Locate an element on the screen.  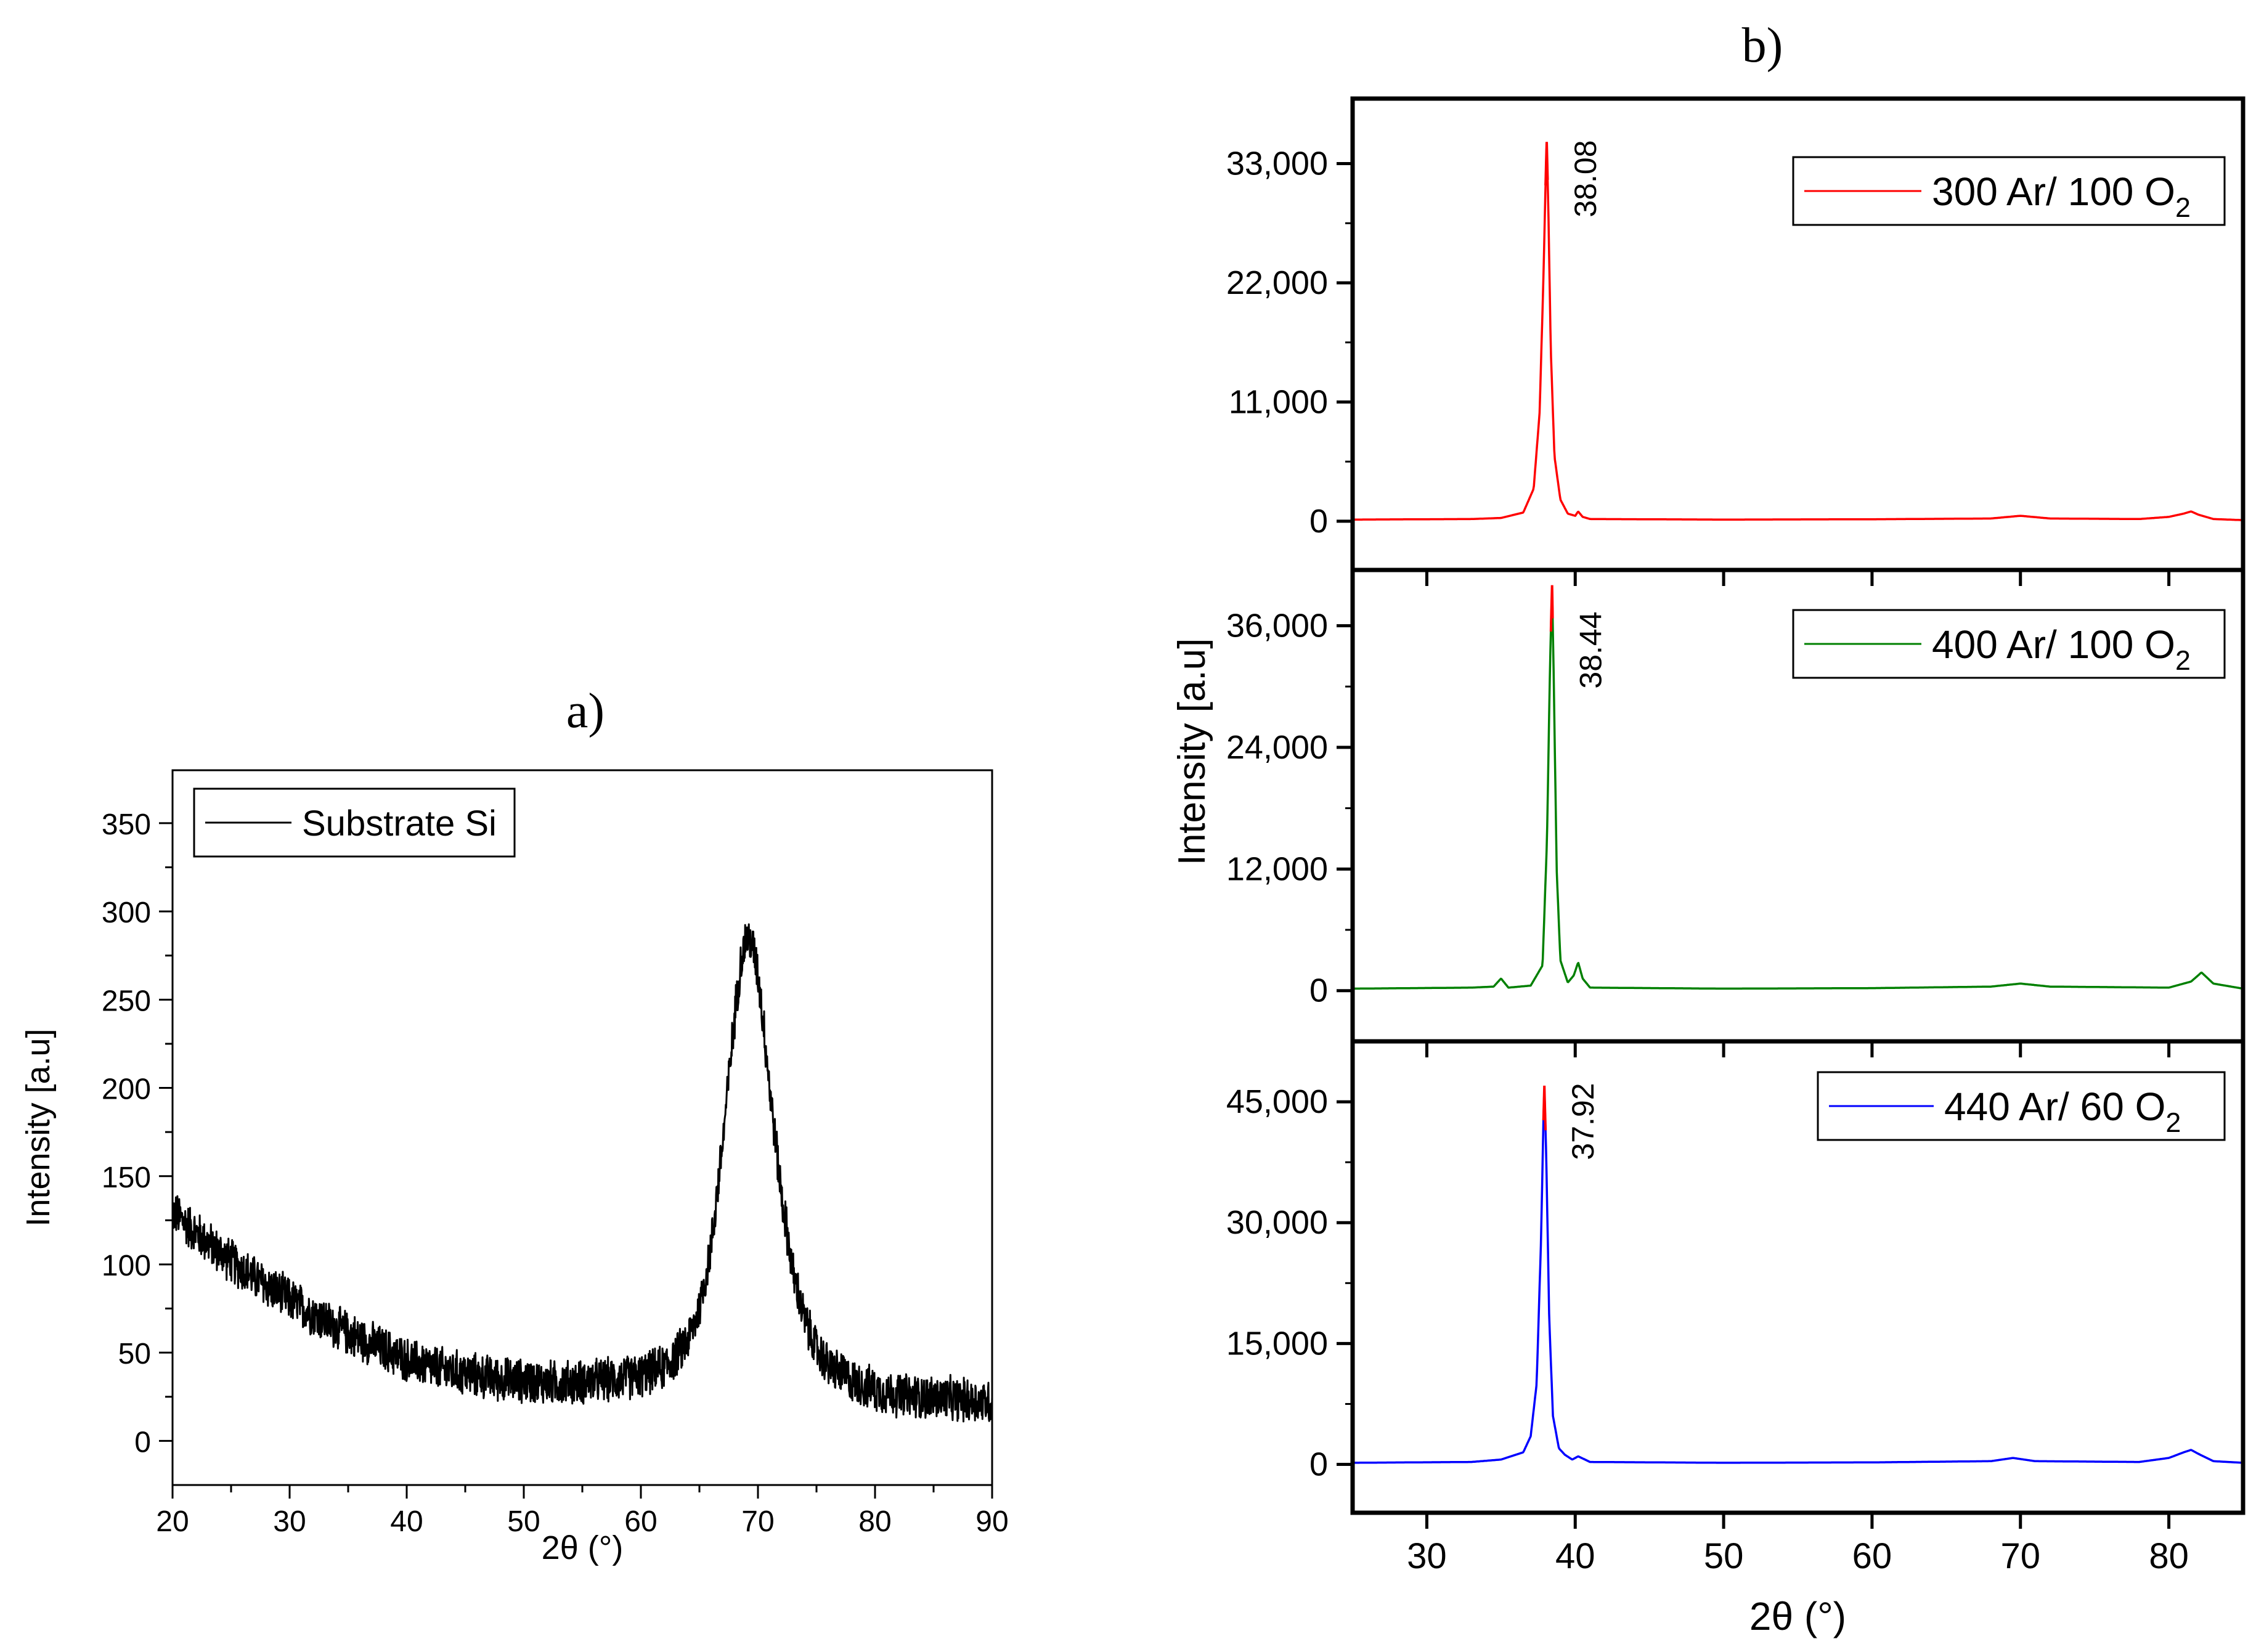
y-tick-label-a-4: 200 is located at coordinates (126, 1089).